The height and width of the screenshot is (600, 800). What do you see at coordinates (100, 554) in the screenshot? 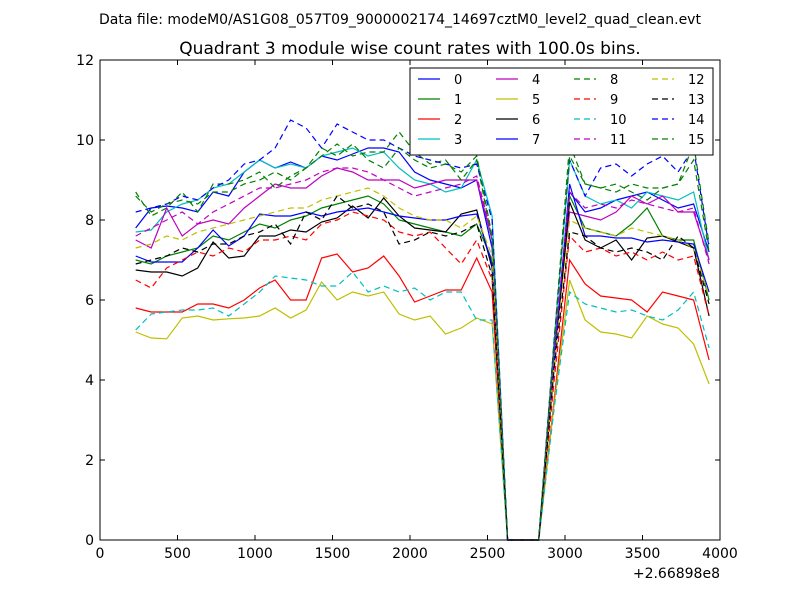
I see `x-tick-label: 0` at bounding box center [100, 554].